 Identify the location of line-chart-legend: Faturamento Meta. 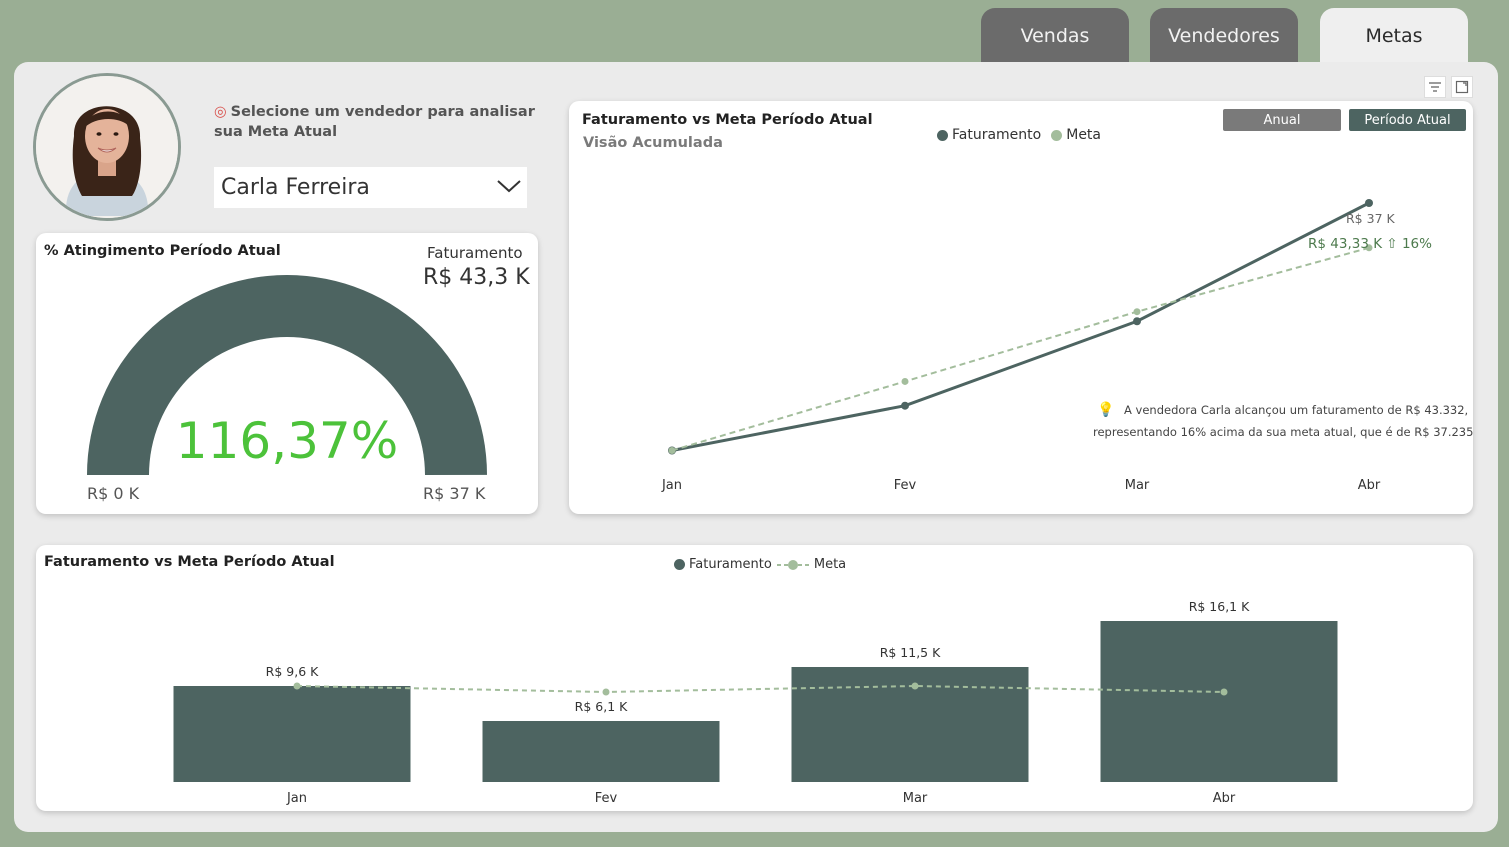
(1019, 135).